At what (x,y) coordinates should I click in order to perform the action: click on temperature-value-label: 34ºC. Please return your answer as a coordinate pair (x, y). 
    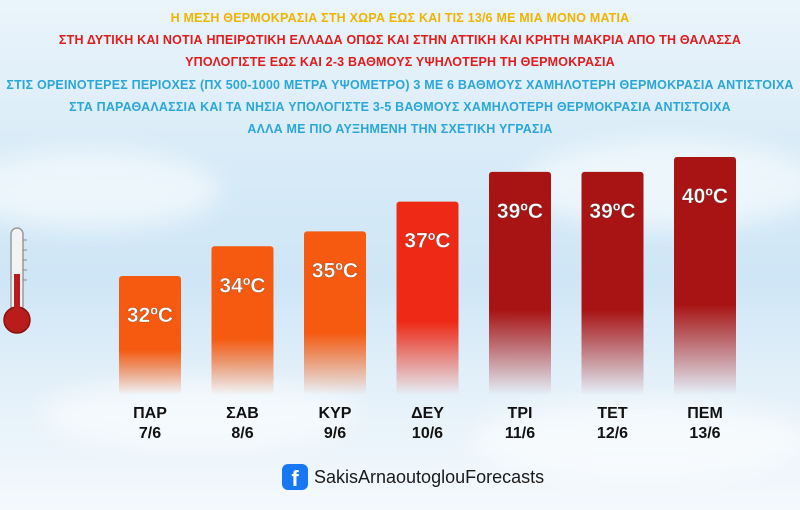
    Looking at the image, I should click on (242, 285).